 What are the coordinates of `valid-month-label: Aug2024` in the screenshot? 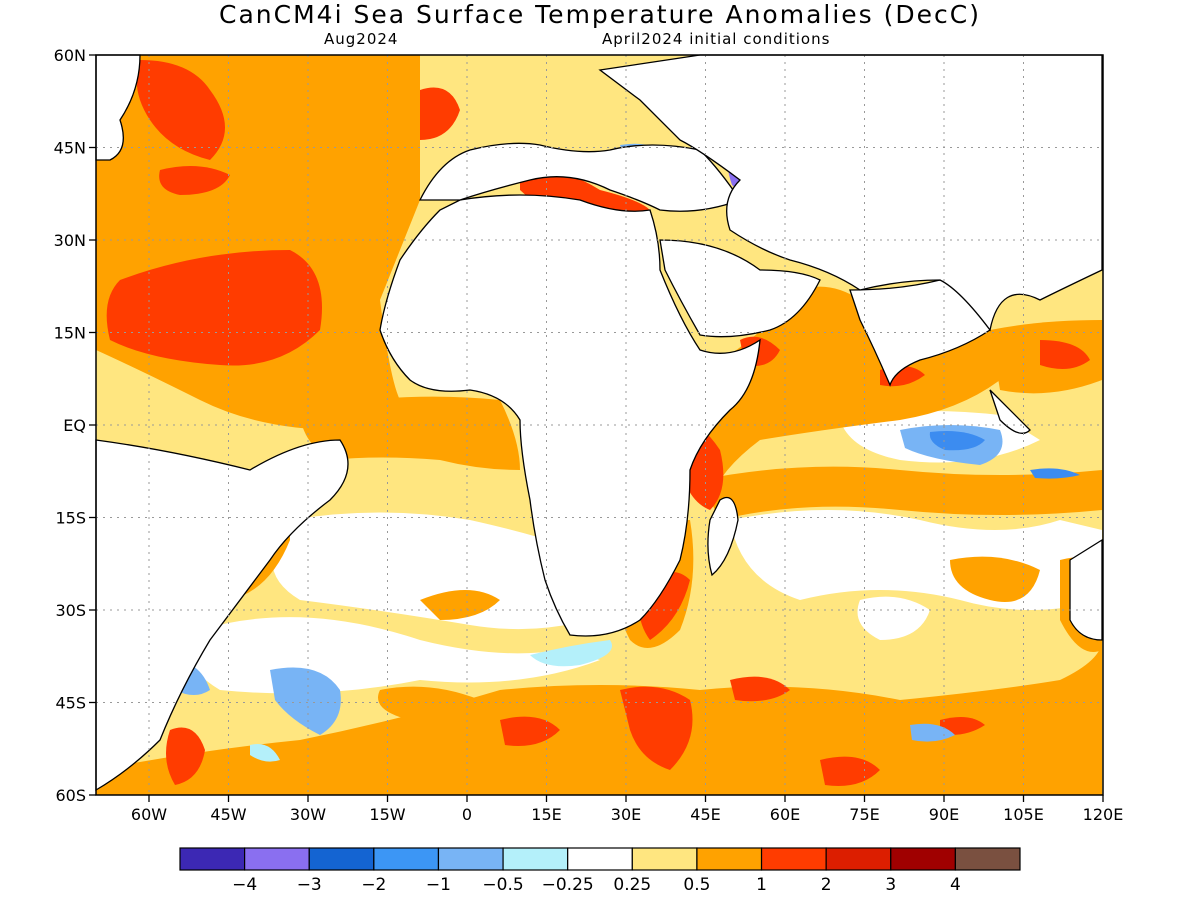 It's located at (361, 39).